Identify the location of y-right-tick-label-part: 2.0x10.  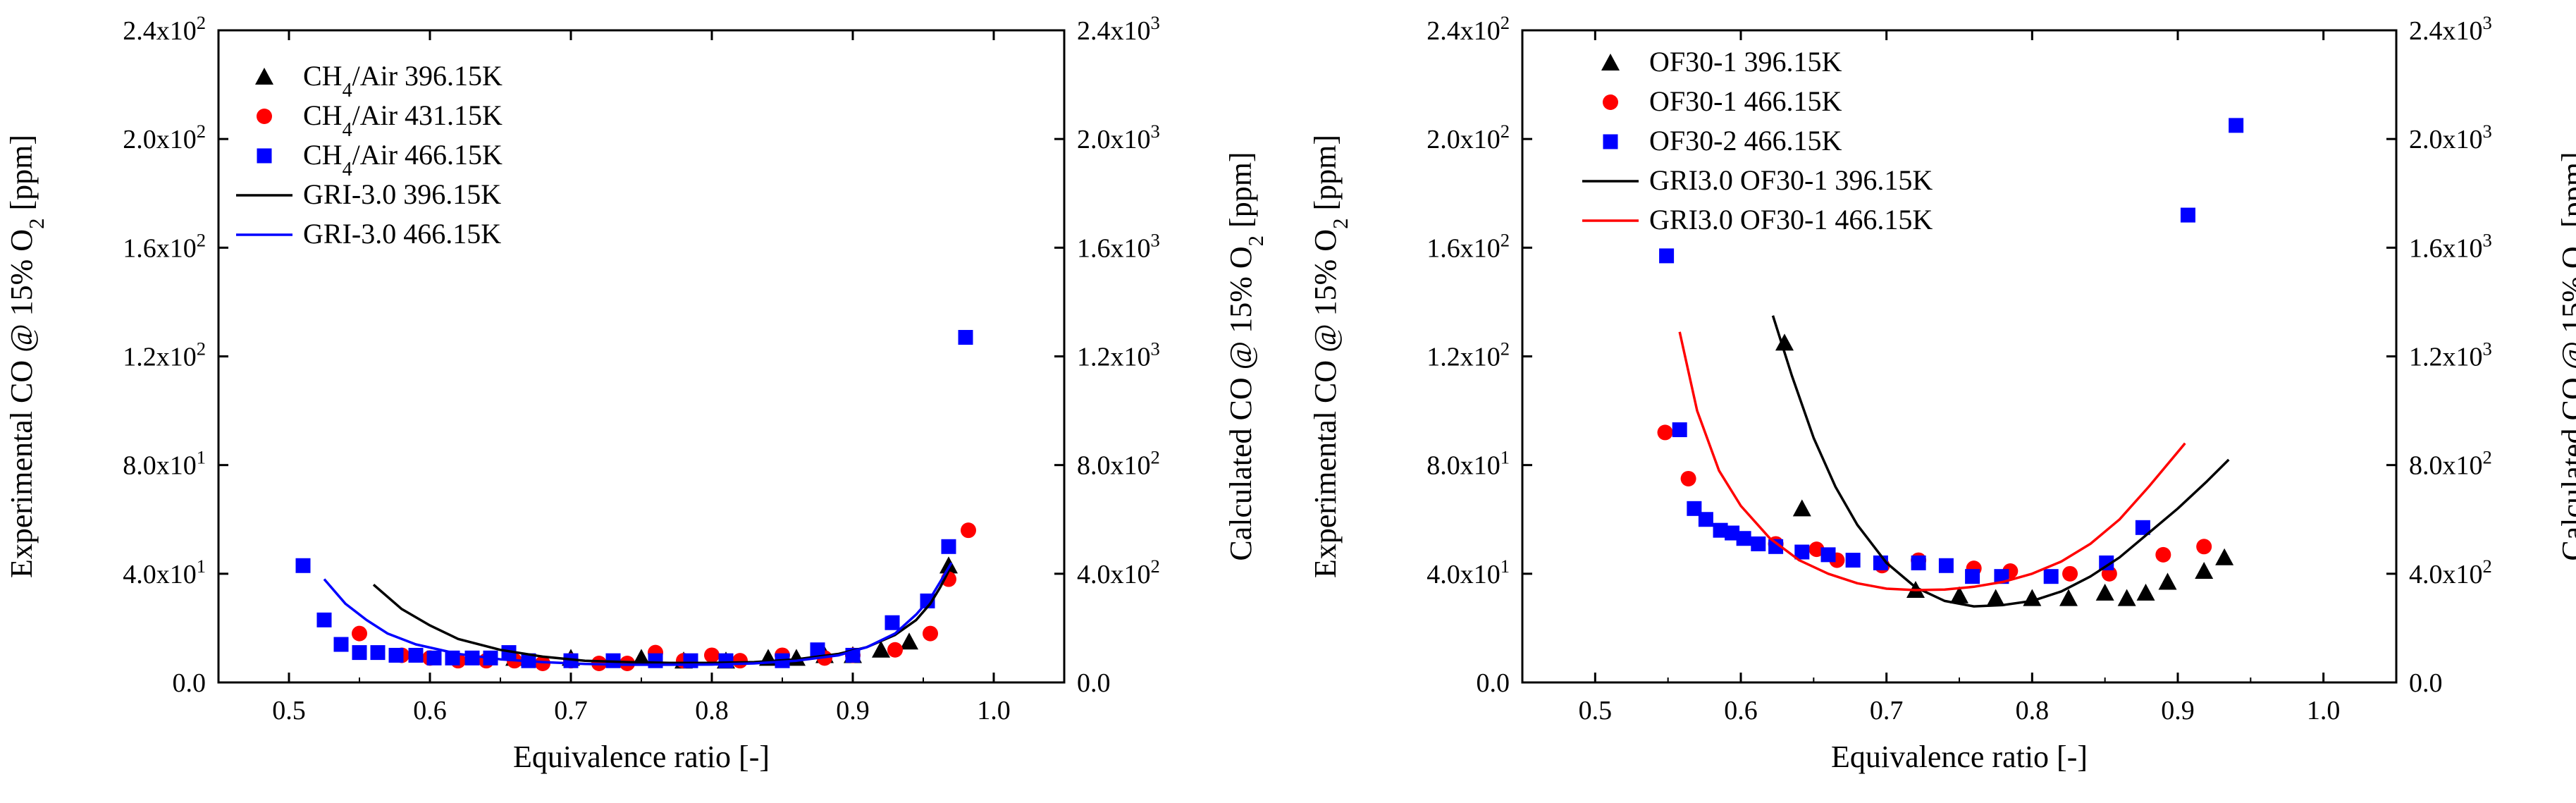
(2446, 139).